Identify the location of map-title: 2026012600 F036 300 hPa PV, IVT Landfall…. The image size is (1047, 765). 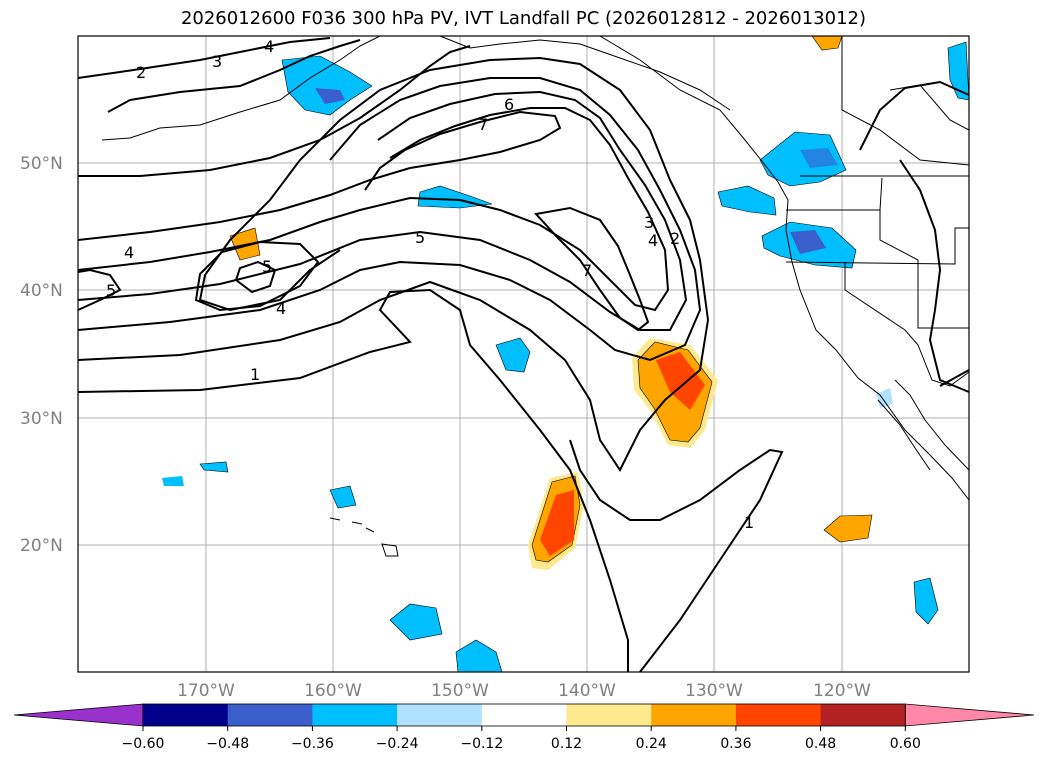
(523, 18).